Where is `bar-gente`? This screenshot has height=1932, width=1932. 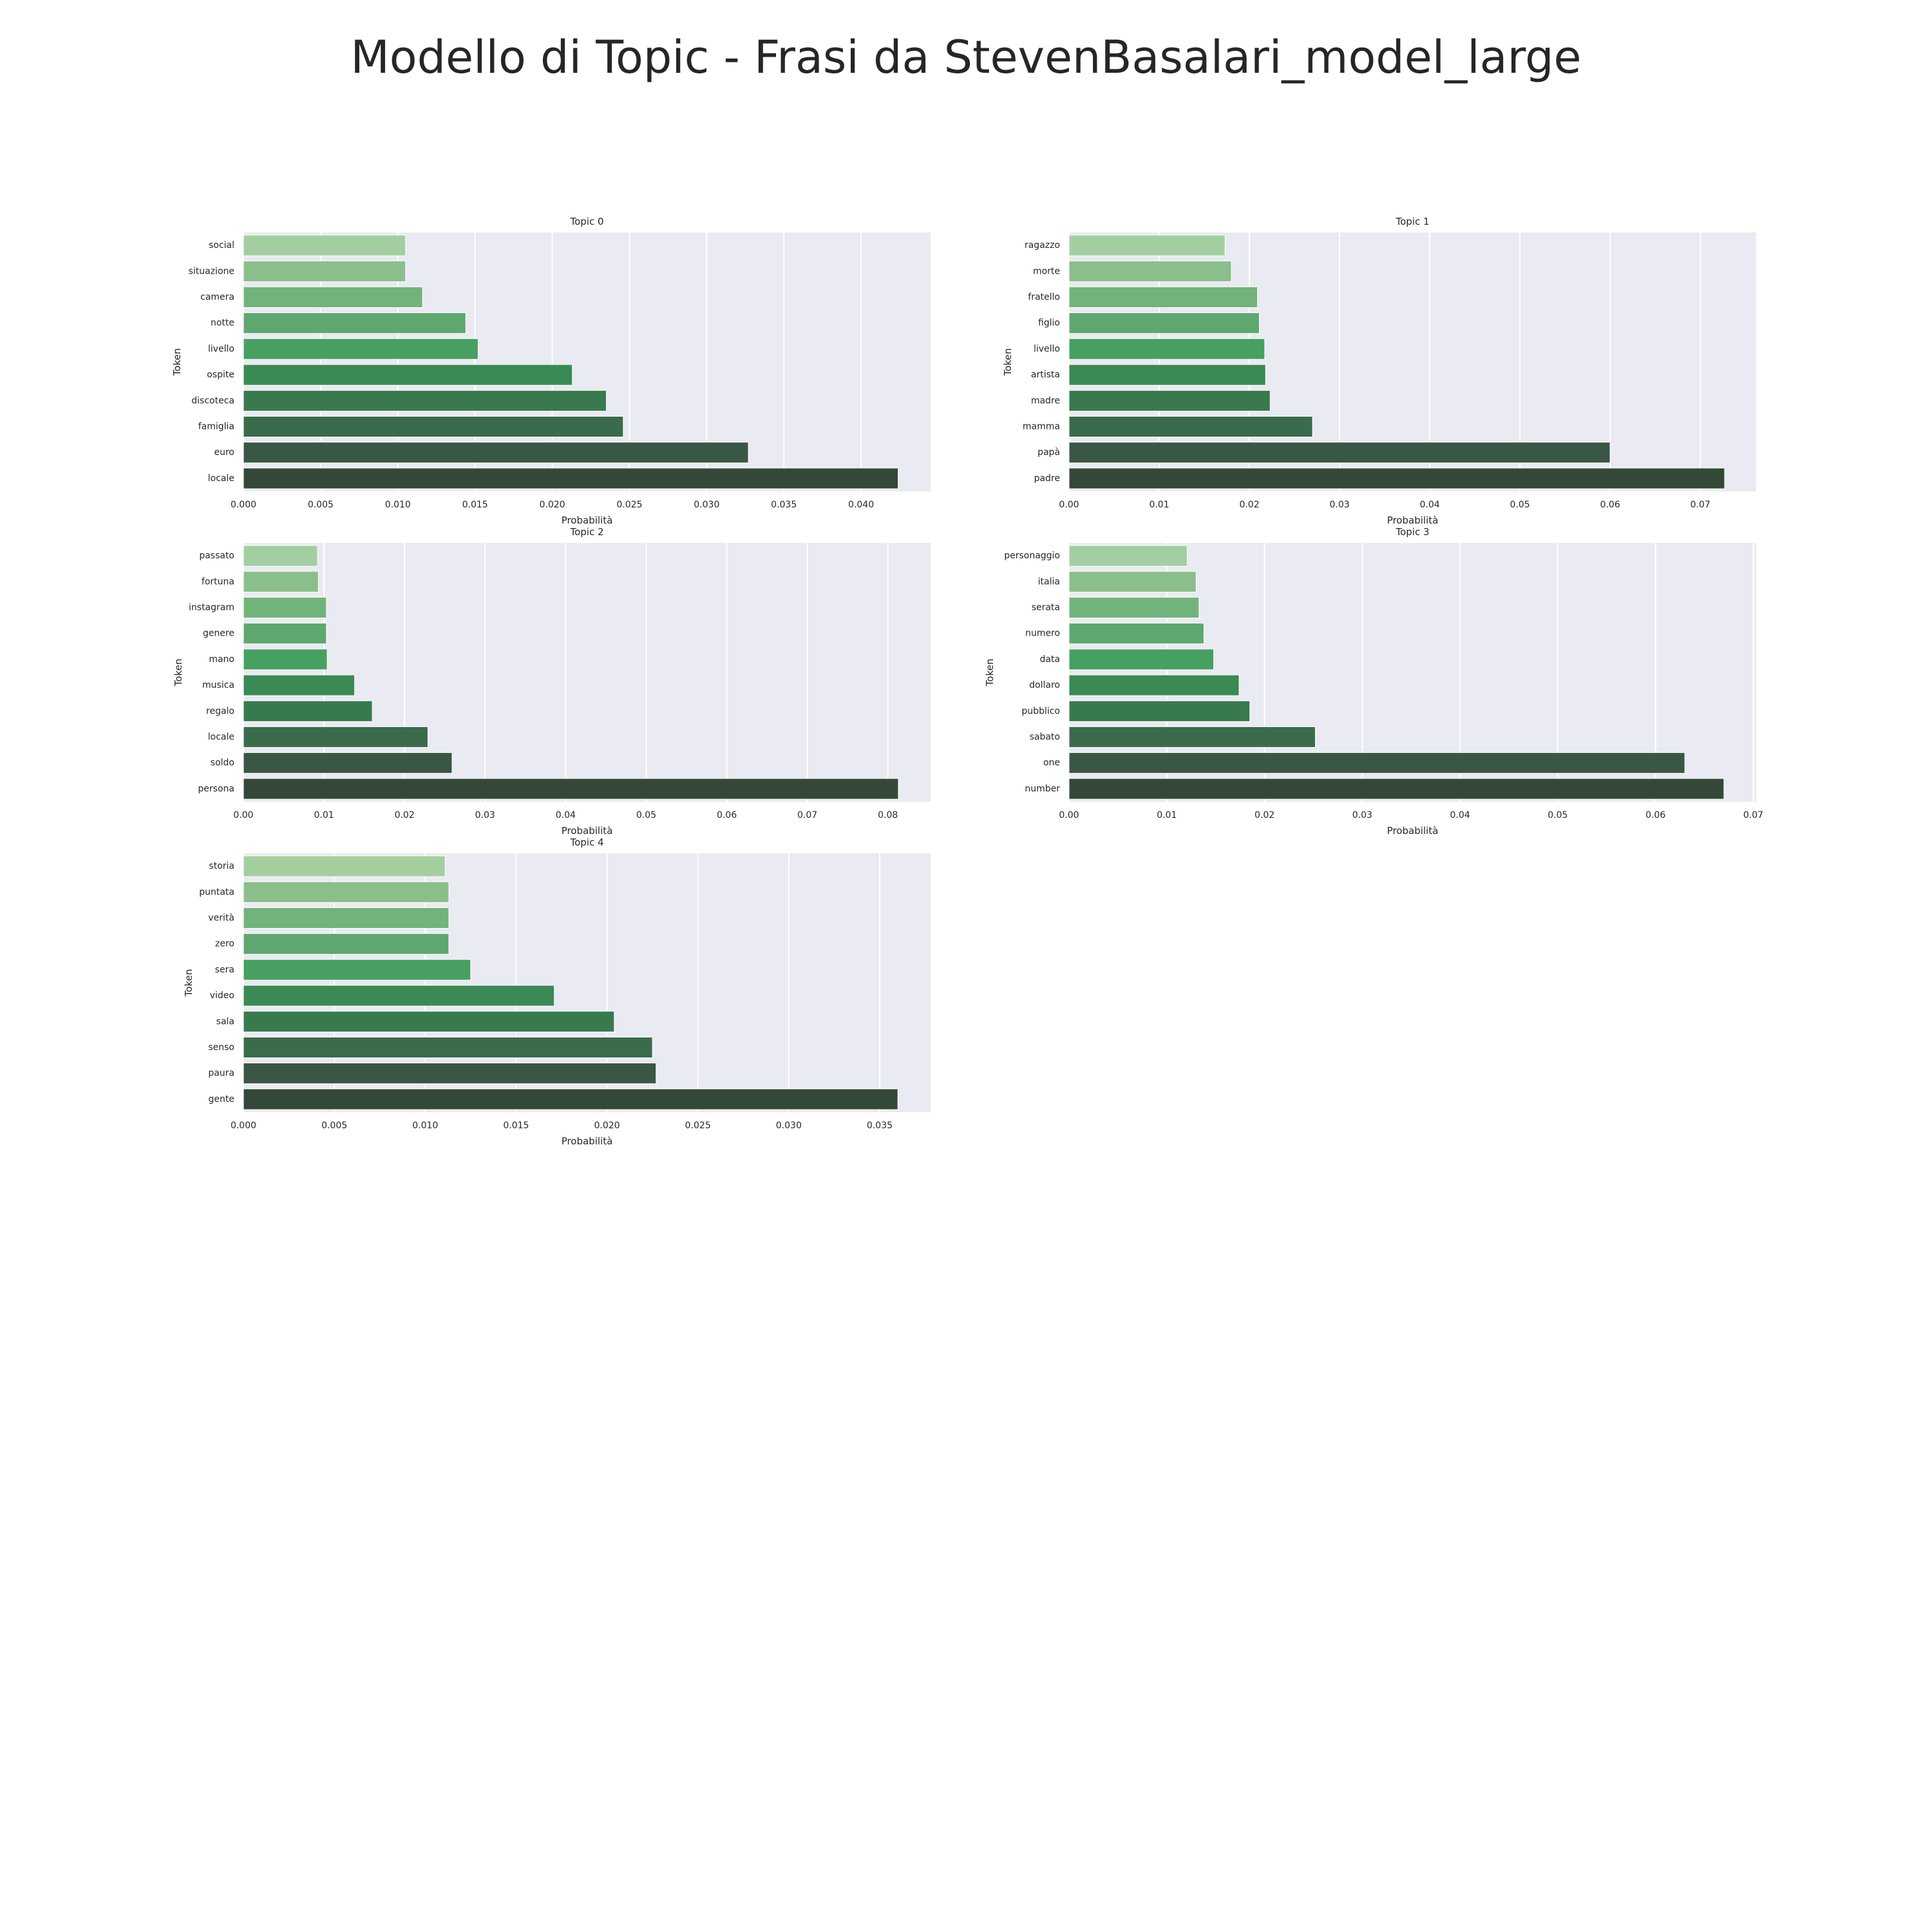 bar-gente is located at coordinates (570, 1099).